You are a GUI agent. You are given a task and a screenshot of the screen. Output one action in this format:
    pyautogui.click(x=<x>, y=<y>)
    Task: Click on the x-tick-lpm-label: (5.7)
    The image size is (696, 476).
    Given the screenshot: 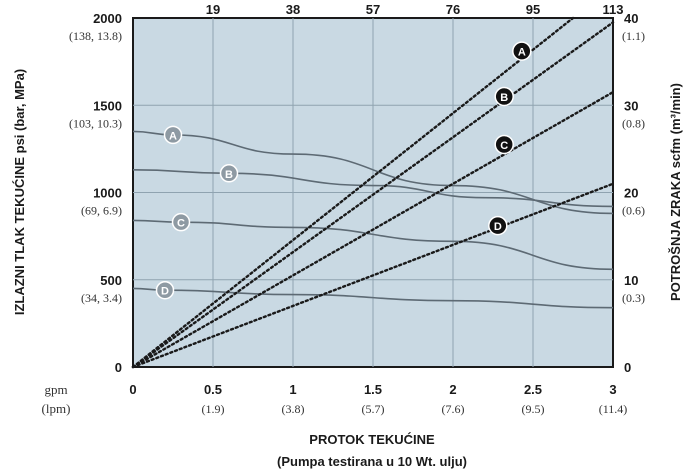 What is the action you would take?
    pyautogui.click(x=373, y=409)
    